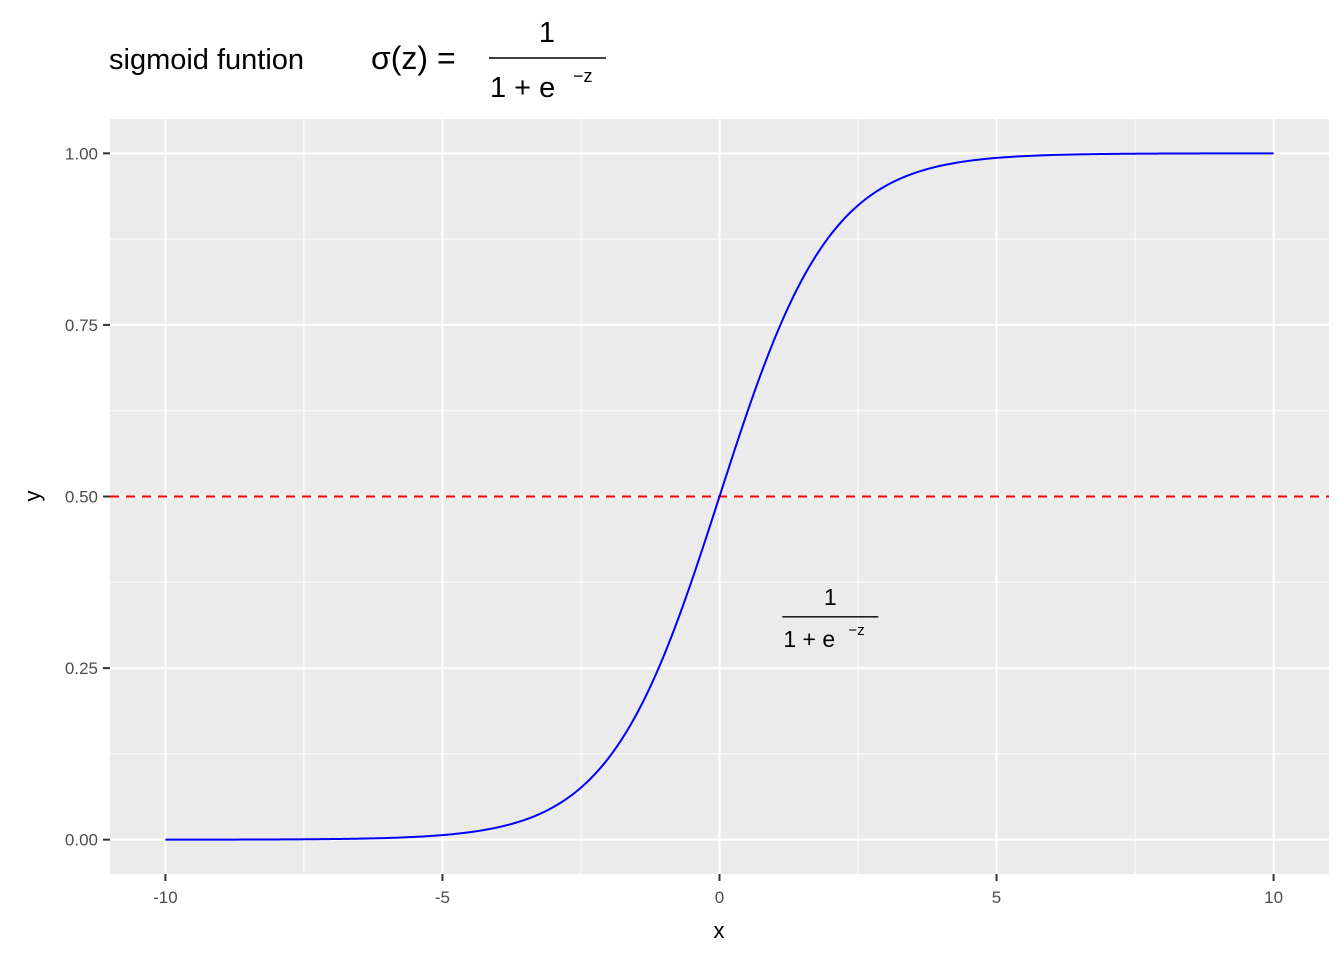  I want to click on x-axis: -10 -5 0 5 10, so click(718, 890).